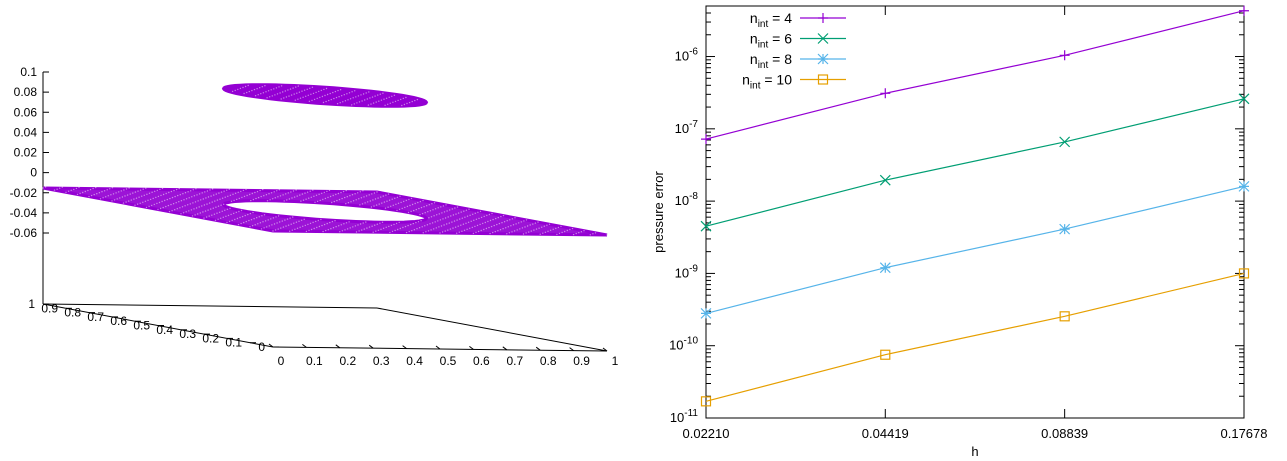 This screenshot has width=1287, height=461. What do you see at coordinates (687, 127) in the screenshot?
I see `y-tick-label: 10-7` at bounding box center [687, 127].